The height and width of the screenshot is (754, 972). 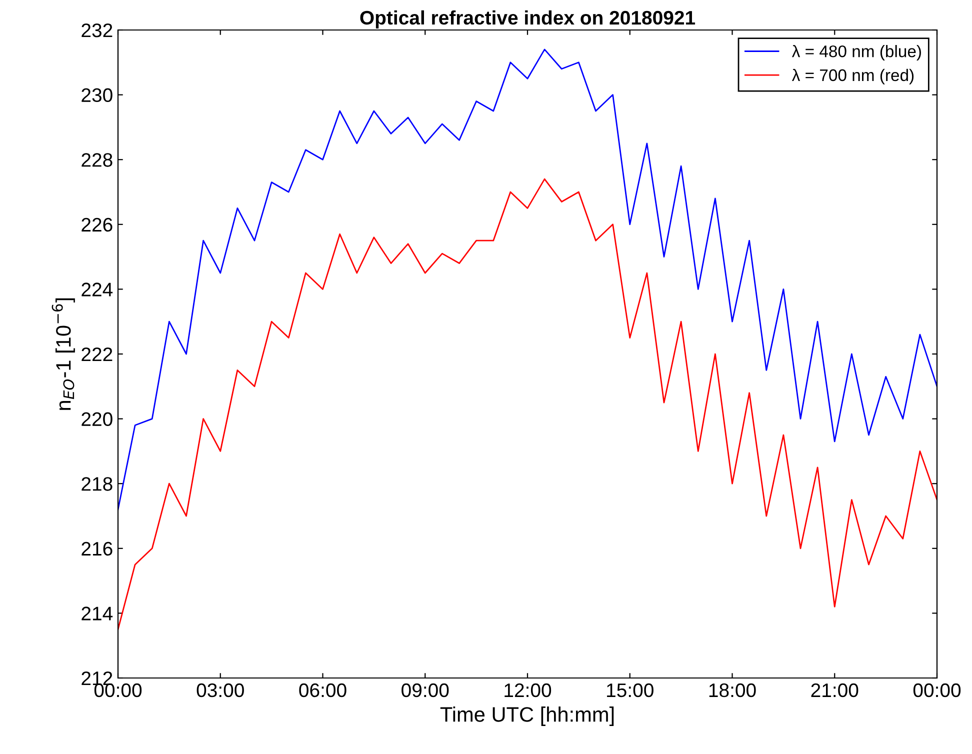 I want to click on y-tick-label: 228, so click(x=97, y=160).